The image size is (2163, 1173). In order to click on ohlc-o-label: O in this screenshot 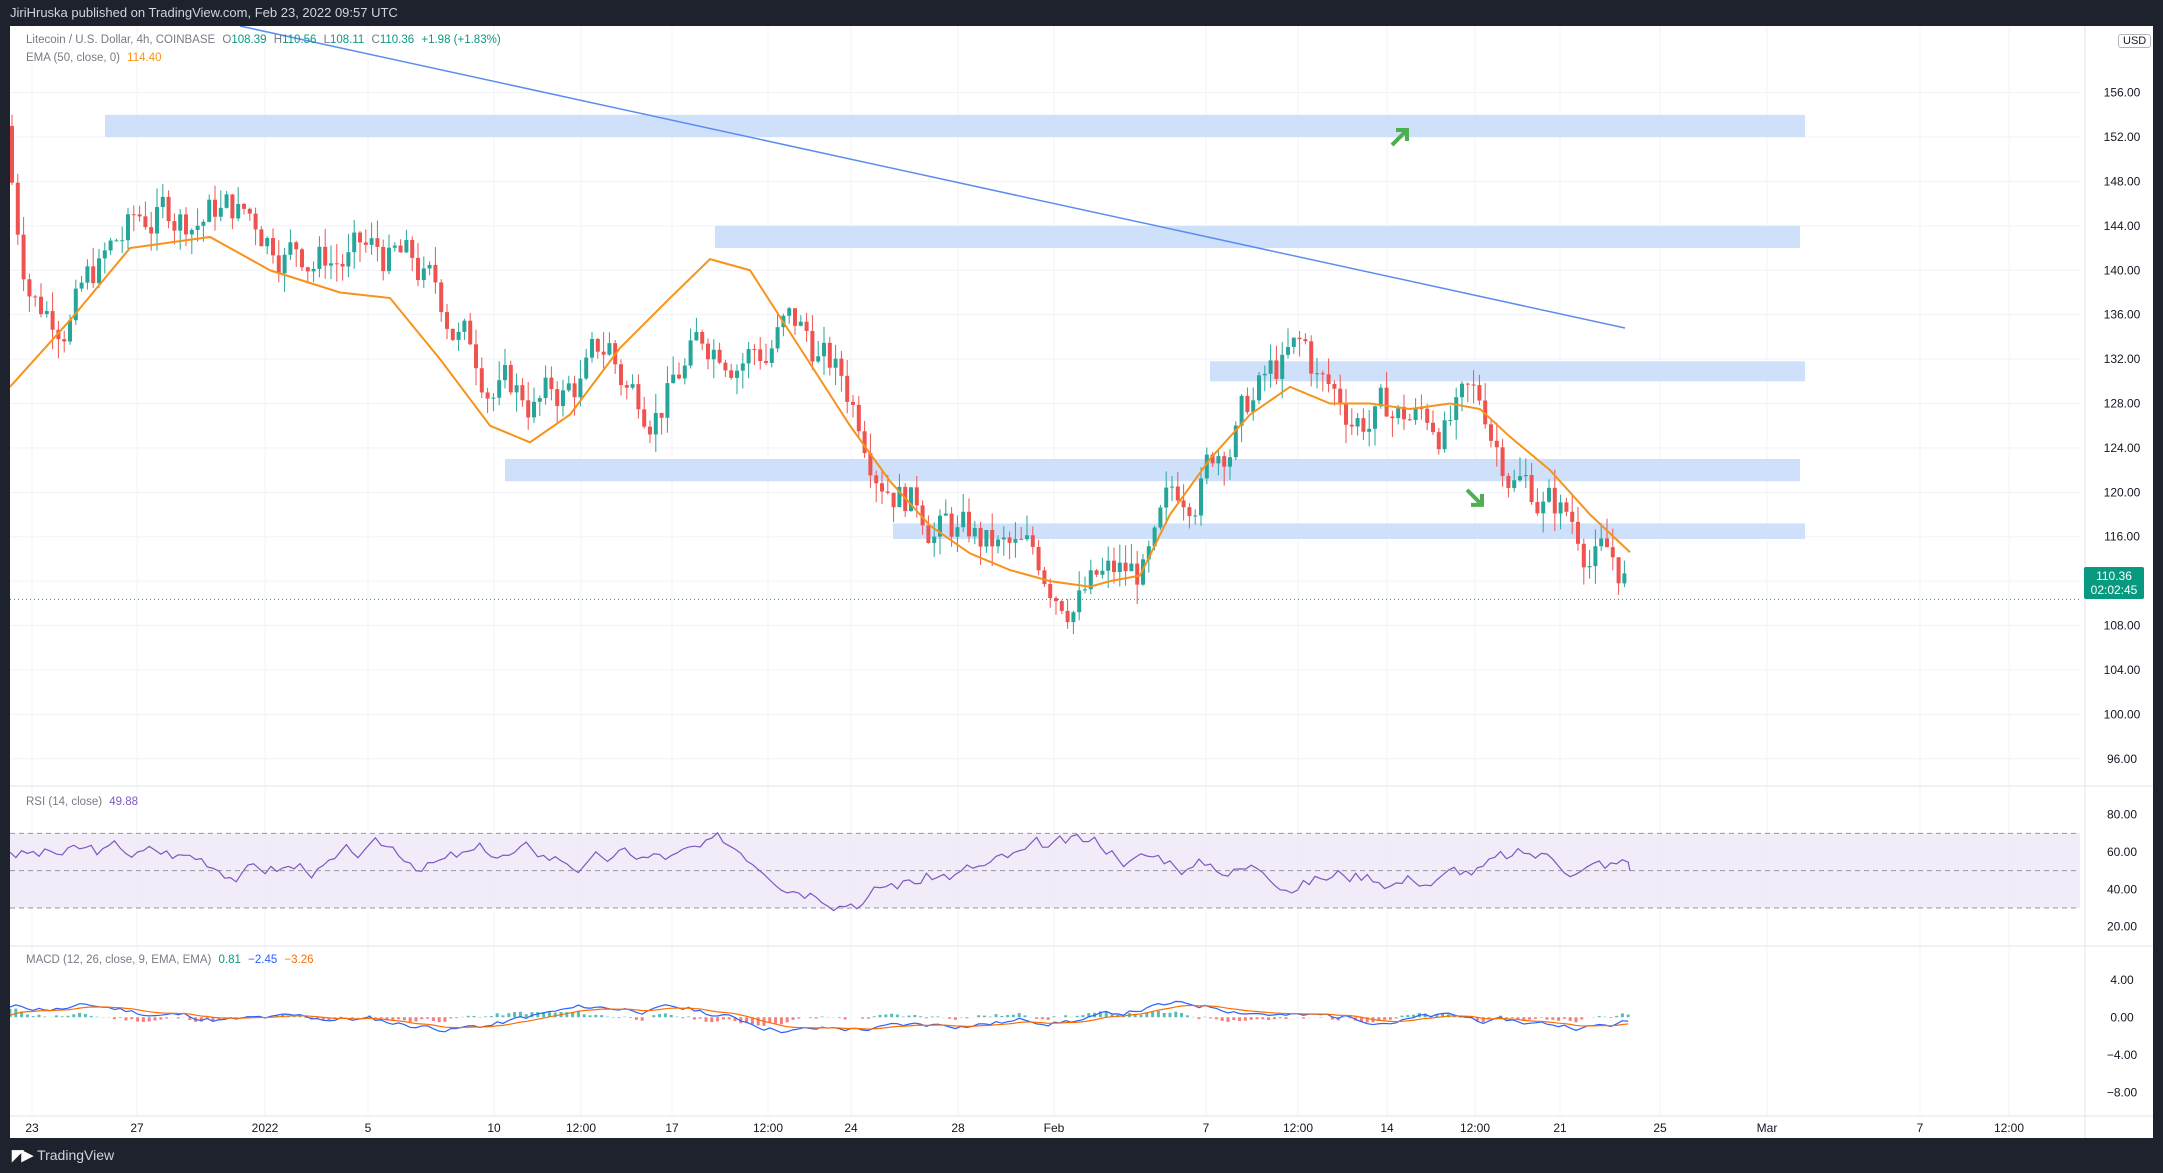, I will do `click(227, 40)`.